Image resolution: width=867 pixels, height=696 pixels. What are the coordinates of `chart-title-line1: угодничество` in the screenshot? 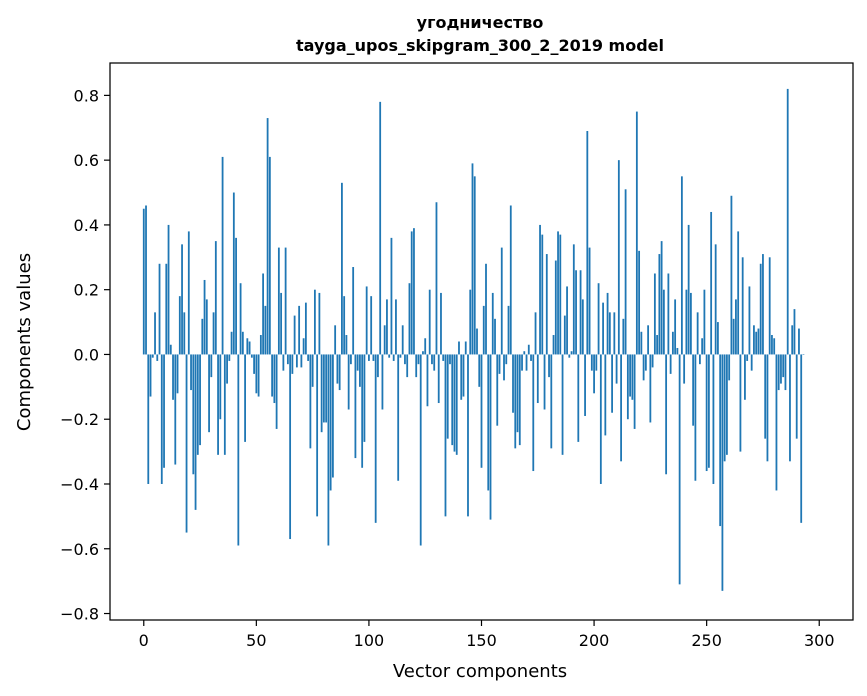 It's located at (480, 22).